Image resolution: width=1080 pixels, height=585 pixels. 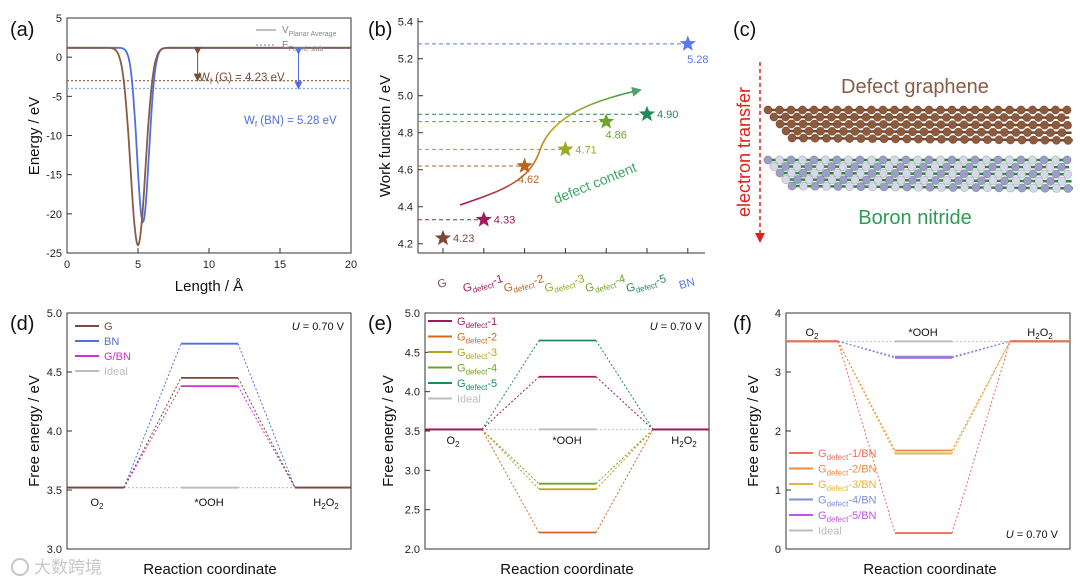 I want to click on panel-f-legend-label: Gdefect-5/BN, so click(x=847, y=517).